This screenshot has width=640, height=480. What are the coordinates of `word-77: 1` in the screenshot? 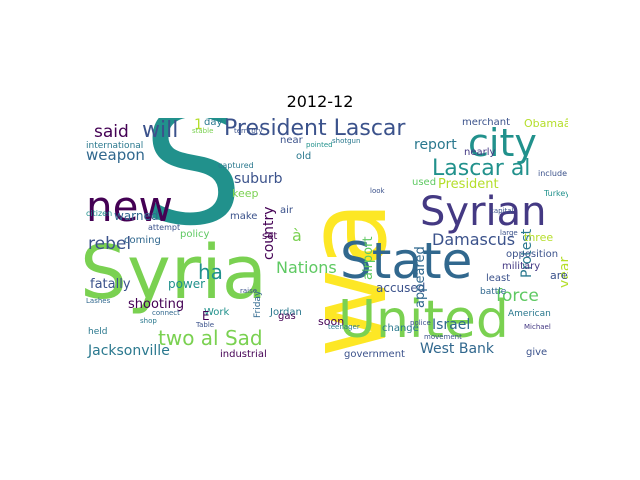 It's located at (198, 125).